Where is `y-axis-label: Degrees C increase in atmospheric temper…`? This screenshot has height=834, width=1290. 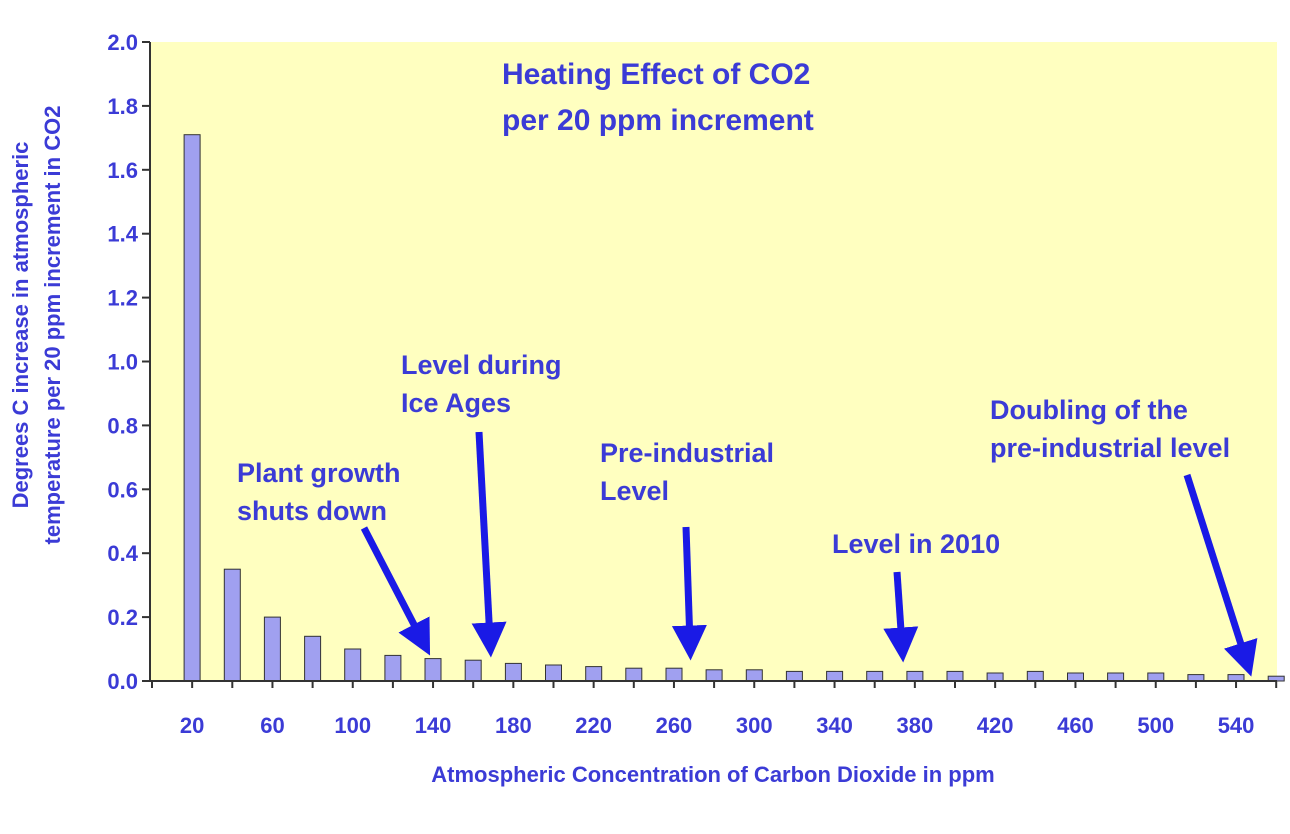 y-axis-label: Degrees C increase in atmospheric temper… is located at coordinates (36, 325).